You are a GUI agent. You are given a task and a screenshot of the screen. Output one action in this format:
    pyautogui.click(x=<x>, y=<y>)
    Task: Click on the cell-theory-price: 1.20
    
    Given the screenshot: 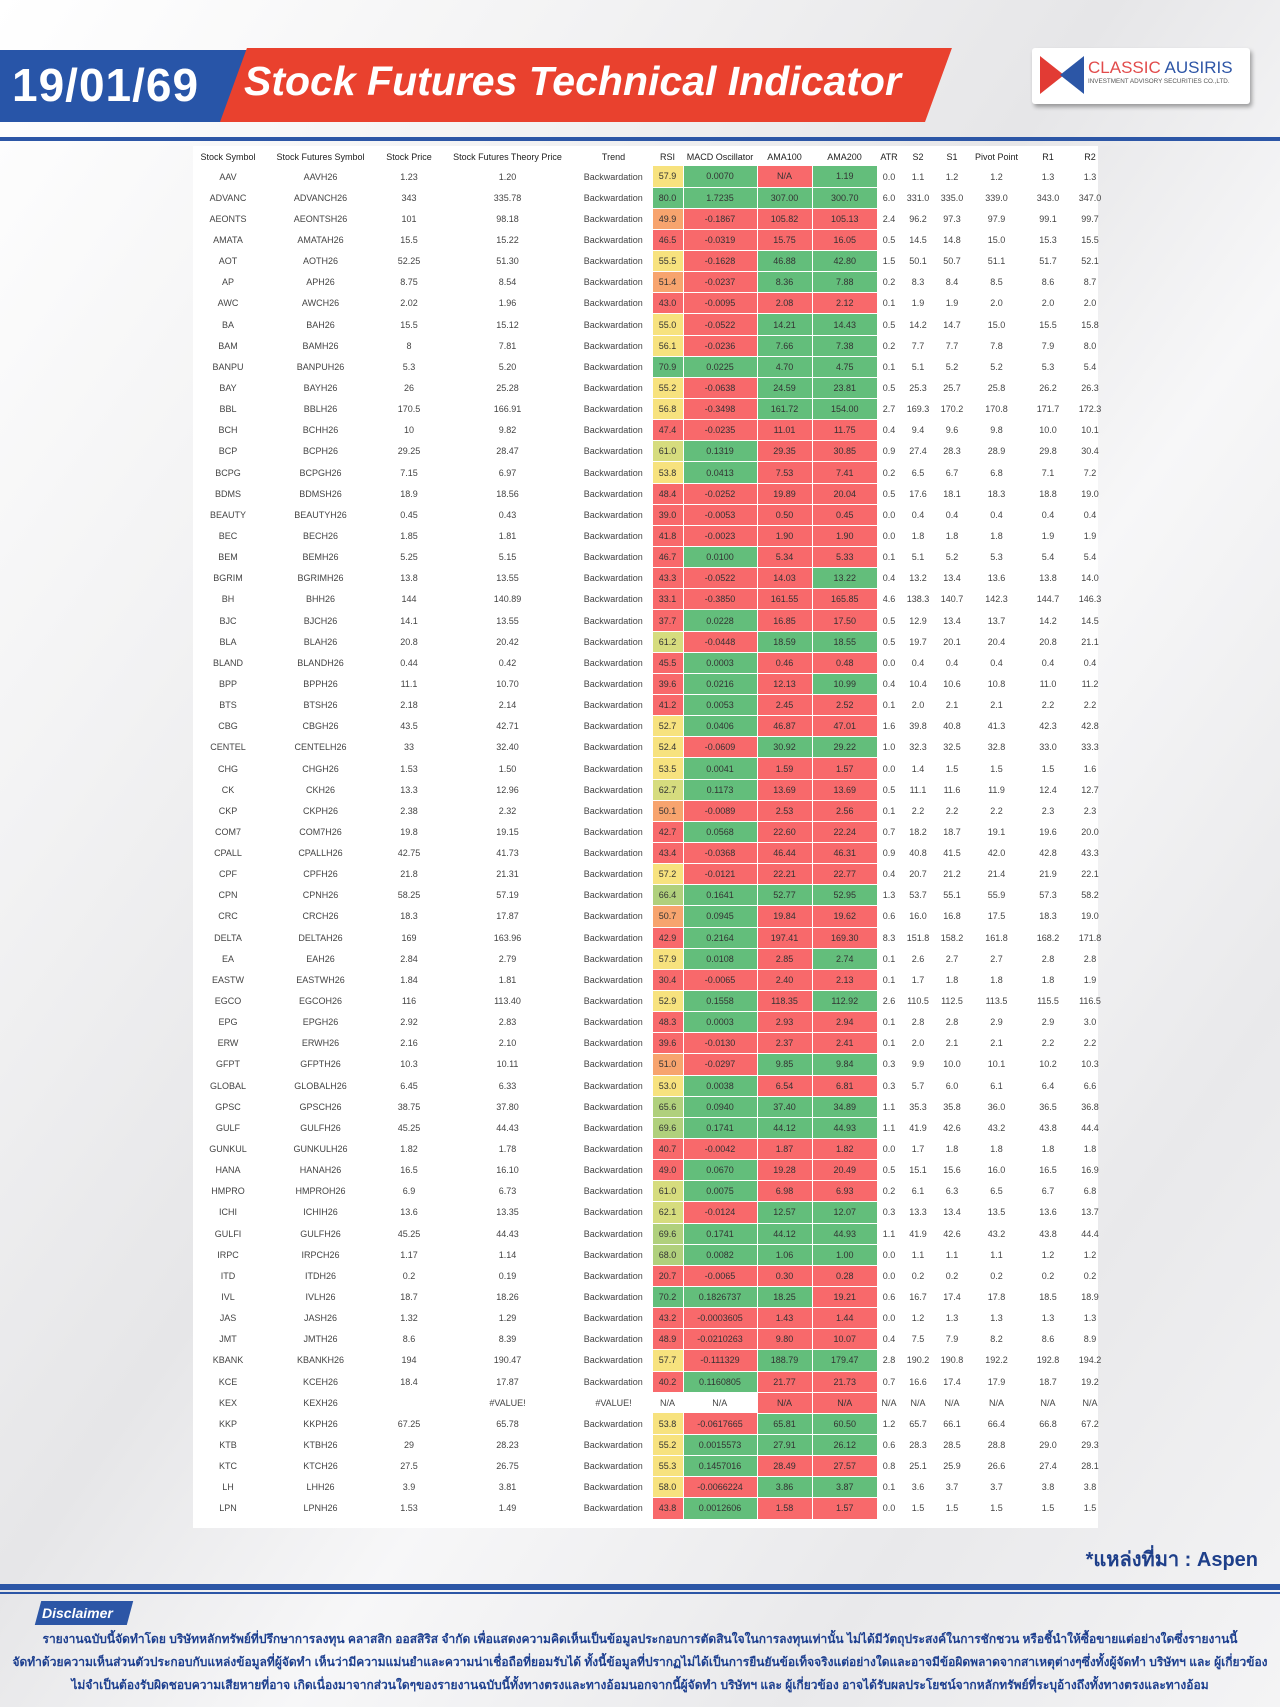 What is the action you would take?
    pyautogui.click(x=507, y=176)
    